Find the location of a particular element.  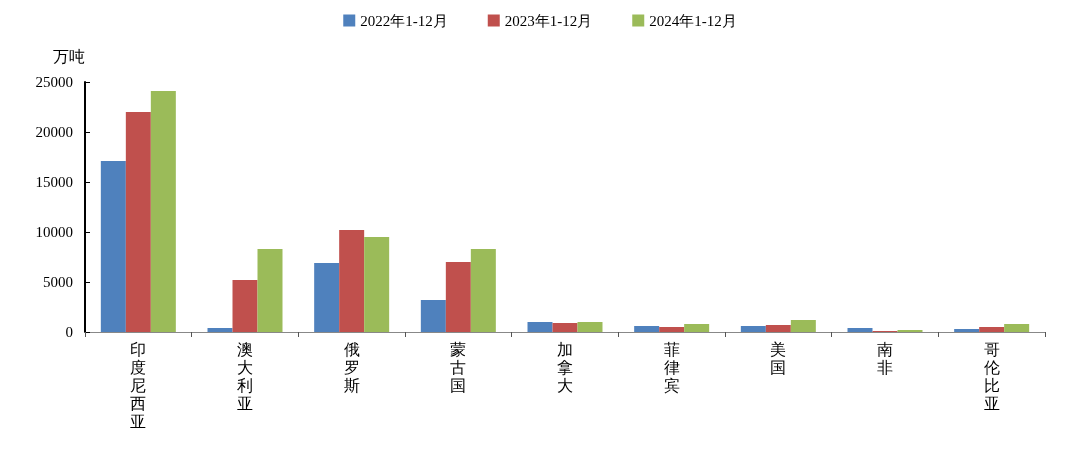

x-tick-label: 美国 is located at coordinates (778, 358).